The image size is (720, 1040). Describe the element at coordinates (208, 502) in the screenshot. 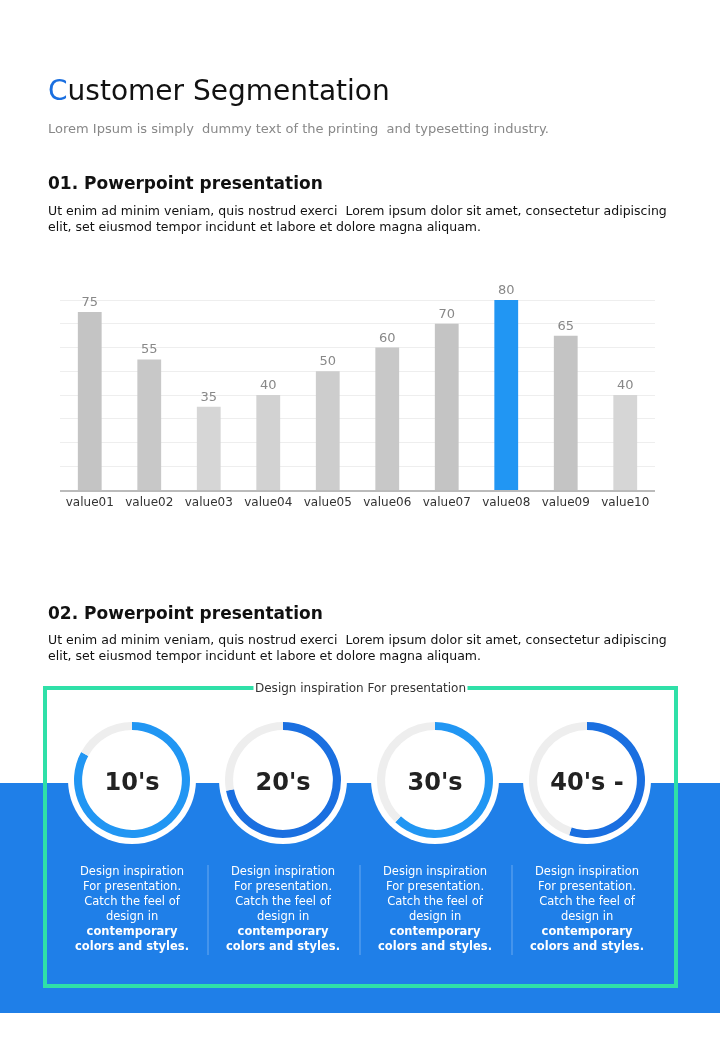

I see `x-tick-label: value03` at that location.